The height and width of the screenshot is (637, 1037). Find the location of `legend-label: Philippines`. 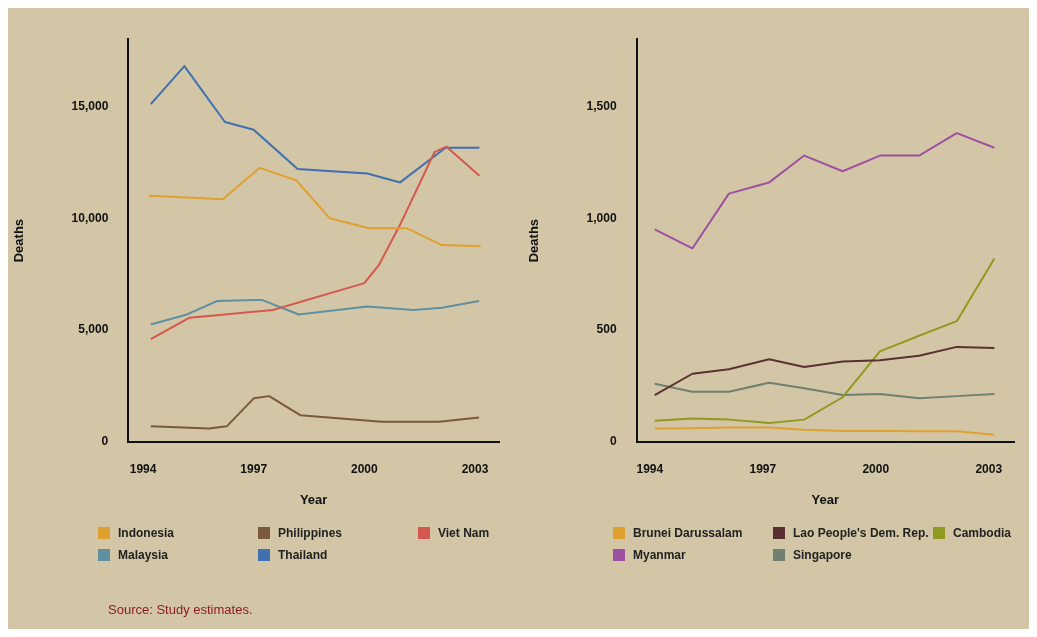

legend-label: Philippines is located at coordinates (310, 533).